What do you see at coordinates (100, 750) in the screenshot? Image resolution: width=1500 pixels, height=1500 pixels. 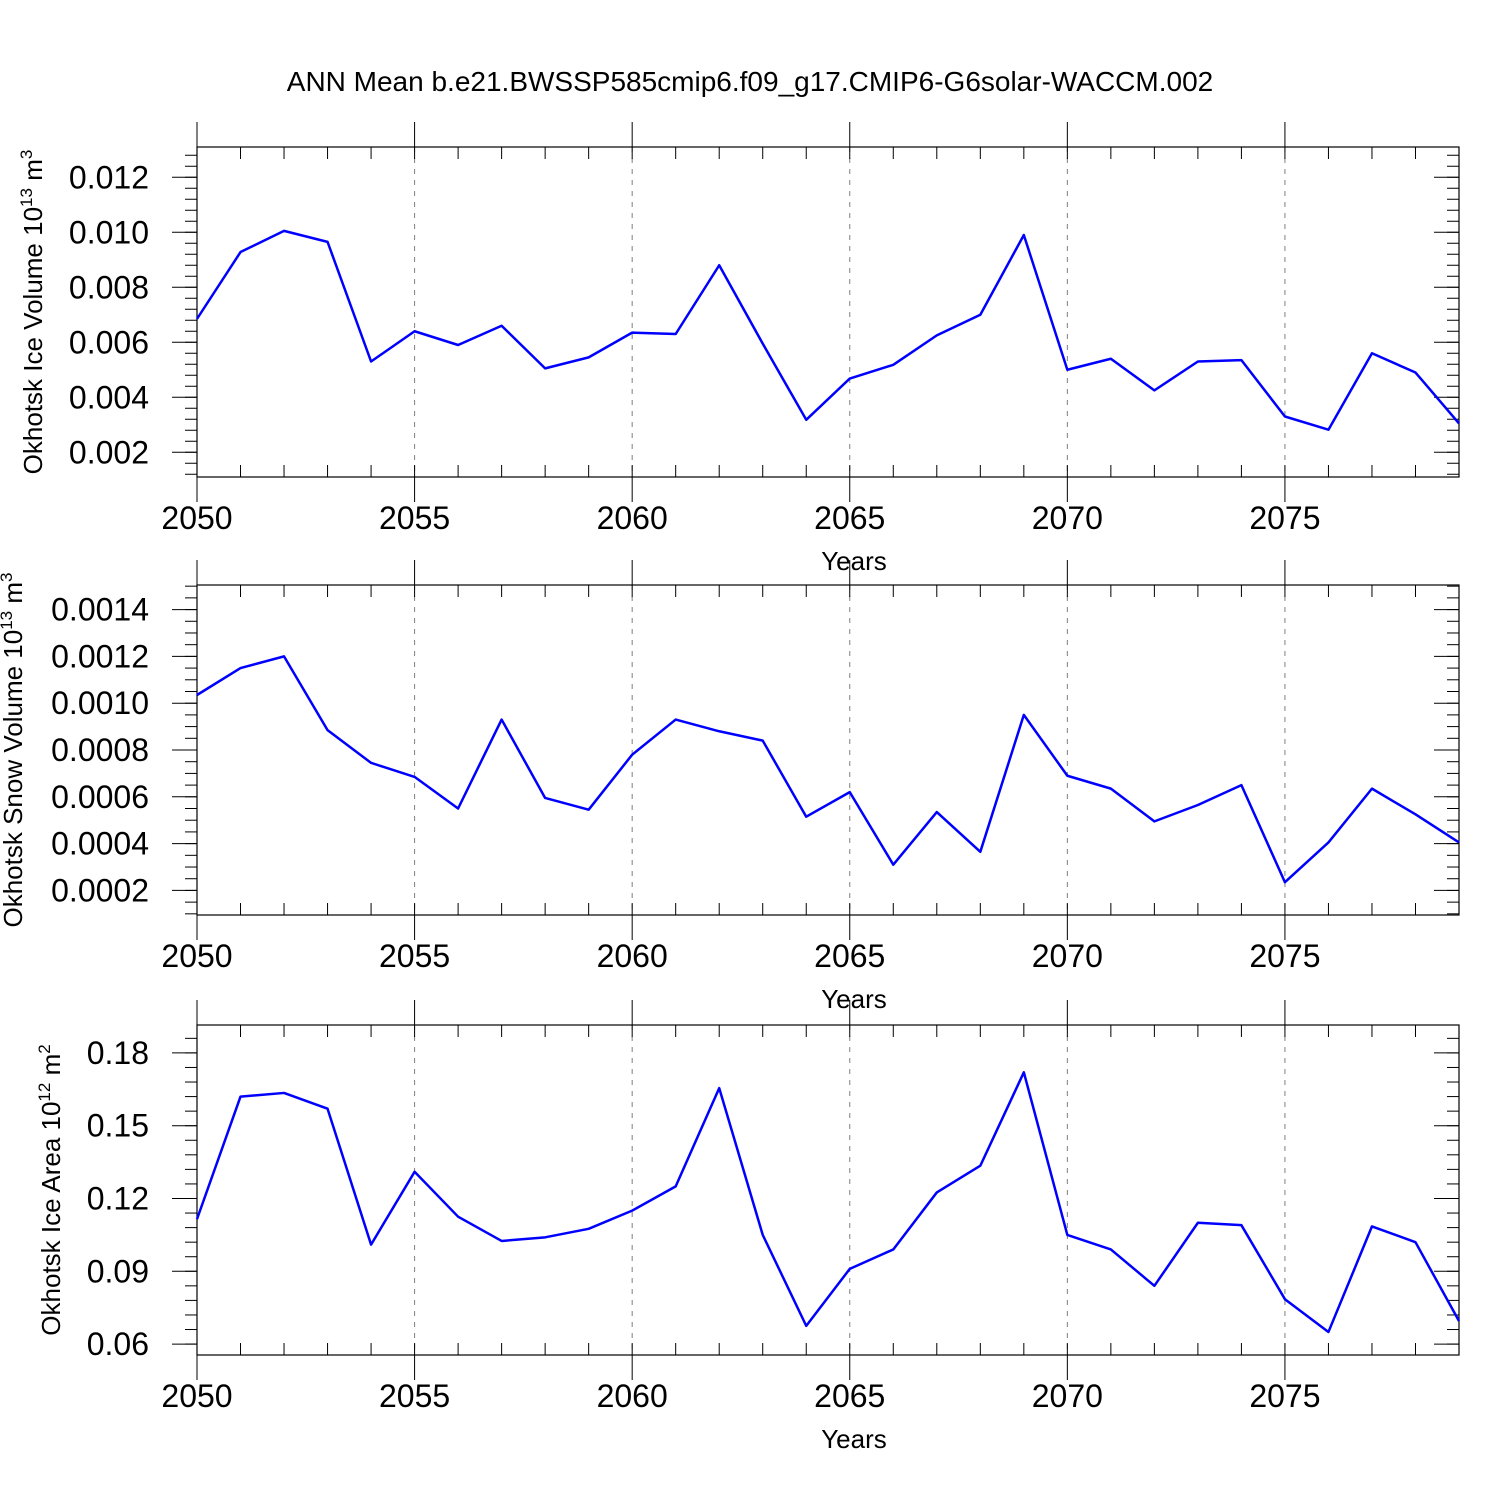 I see `y-tick-label: 0.0008` at bounding box center [100, 750].